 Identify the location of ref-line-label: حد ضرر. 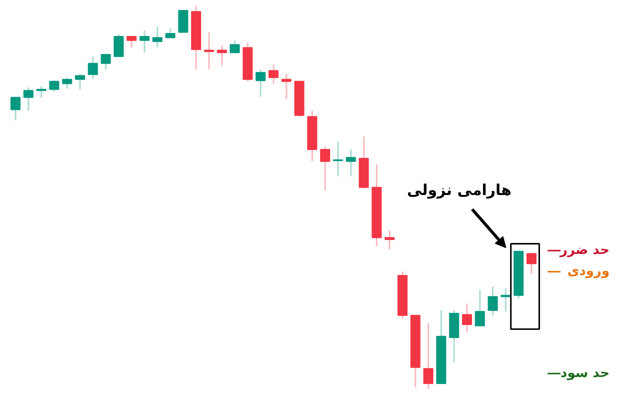
(584, 250).